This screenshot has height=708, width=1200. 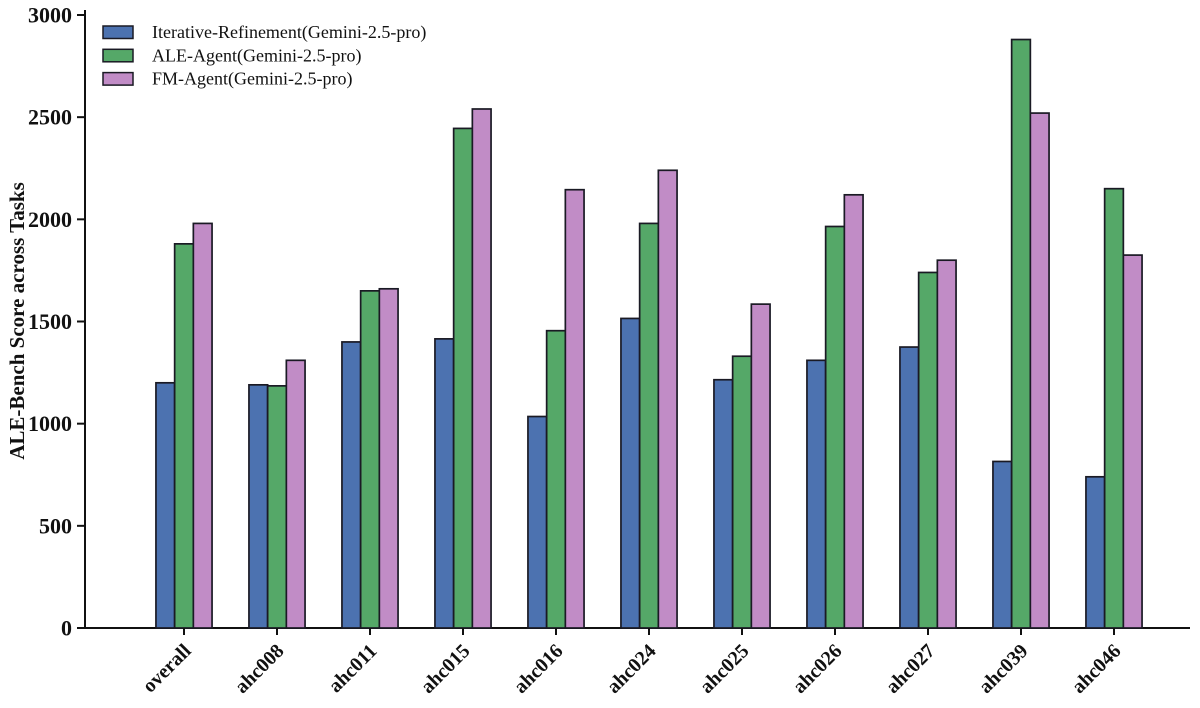 What do you see at coordinates (911, 669) in the screenshot?
I see `x-tick-label-ahc027: ahc027` at bounding box center [911, 669].